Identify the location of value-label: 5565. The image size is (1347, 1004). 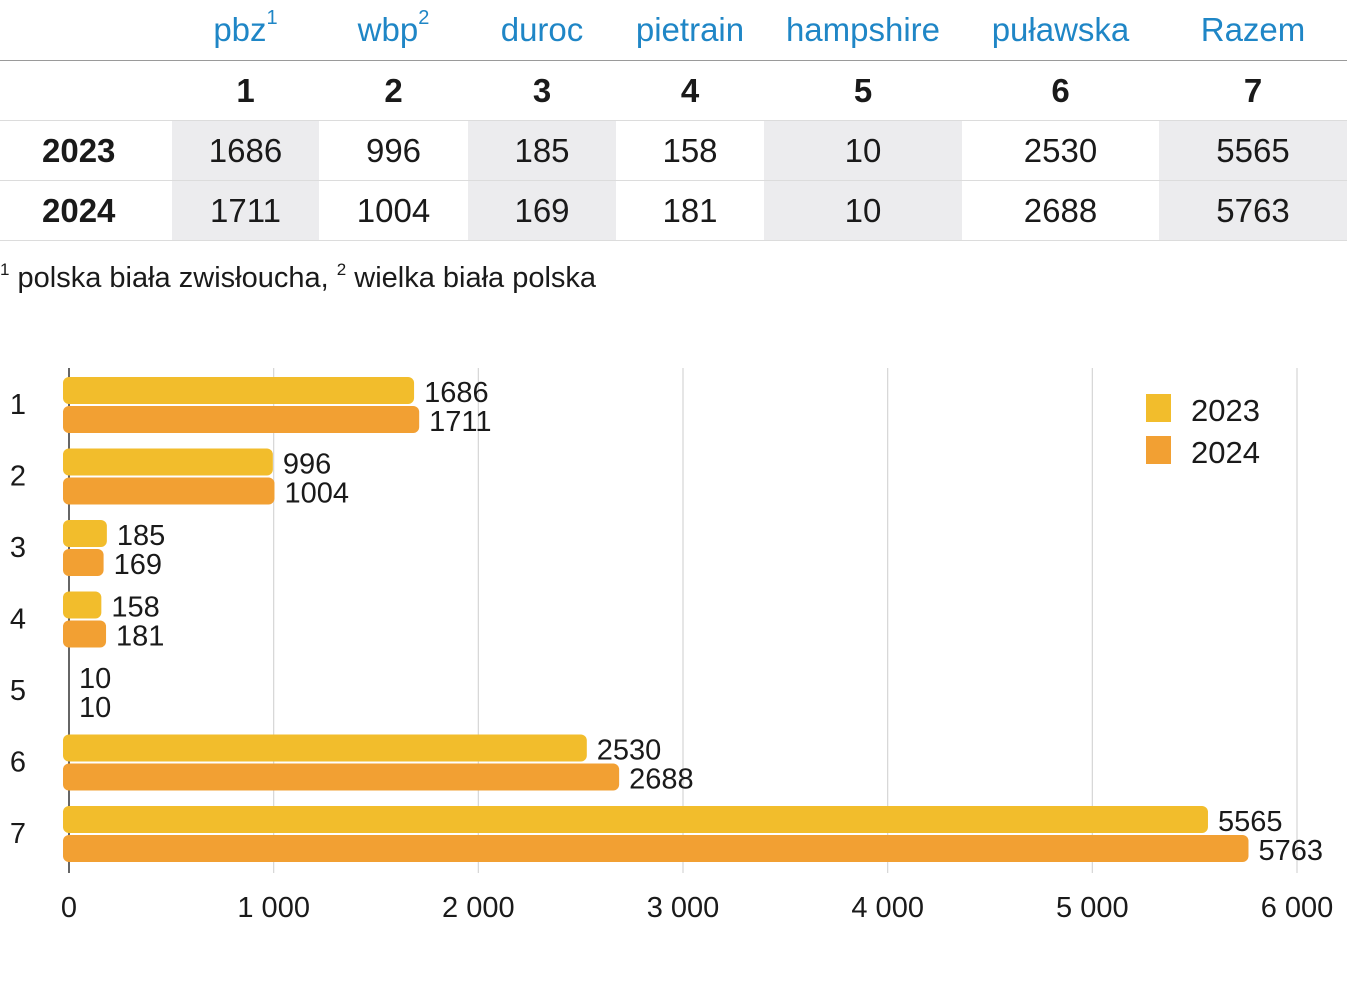
(1250, 822).